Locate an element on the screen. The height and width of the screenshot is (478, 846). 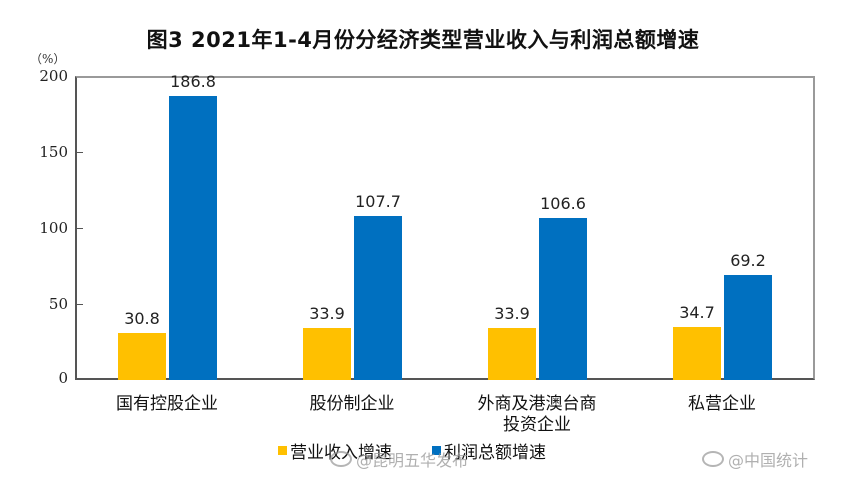
category-label: 外商及港澳台商 投资企业 is located at coordinates (537, 415).